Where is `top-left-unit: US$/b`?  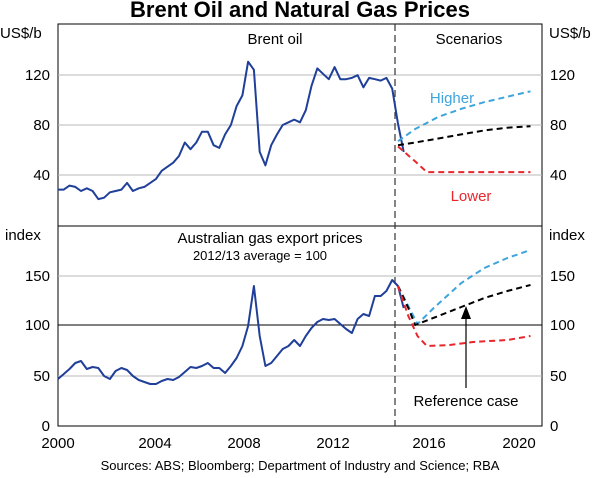
top-left-unit: US$/b is located at coordinates (21, 33).